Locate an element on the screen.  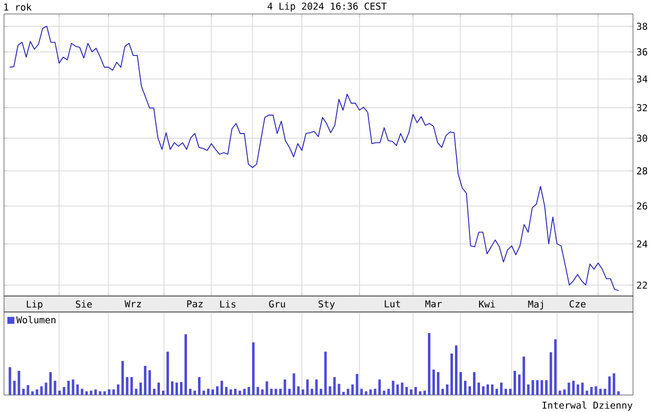
y-tick-label: 30 is located at coordinates (642, 138).